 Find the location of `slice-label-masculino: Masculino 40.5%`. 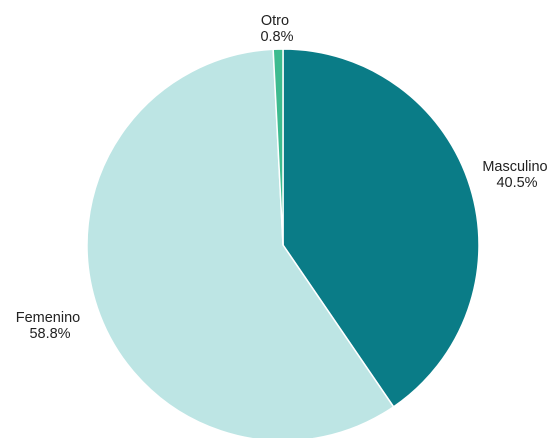

slice-label-masculino: Masculino 40.5% is located at coordinates (516, 175).